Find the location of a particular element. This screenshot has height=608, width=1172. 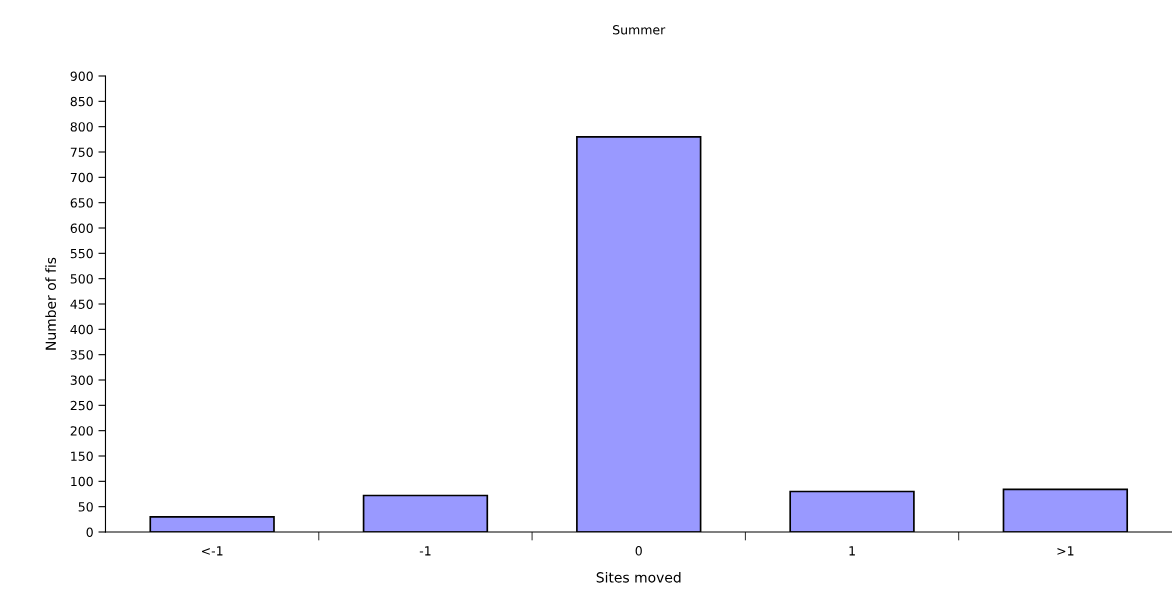

x-axis-title: Sites moved is located at coordinates (638, 577).